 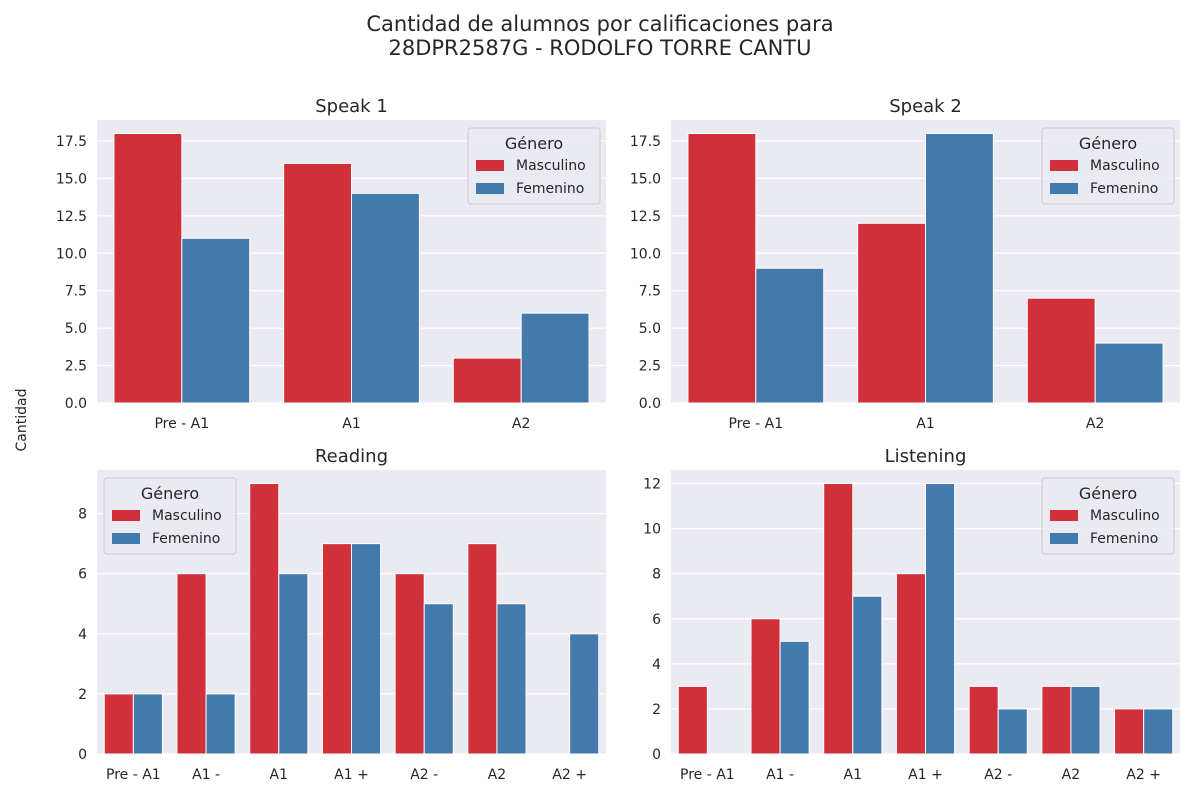 I want to click on y-tick-label: 12, so click(x=652, y=485).